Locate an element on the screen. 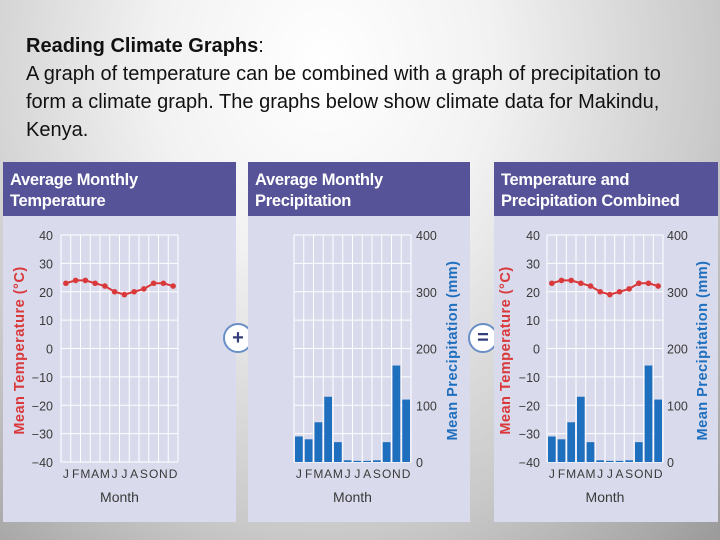  temp-y-tick-label: 10 is located at coordinates (46, 321).